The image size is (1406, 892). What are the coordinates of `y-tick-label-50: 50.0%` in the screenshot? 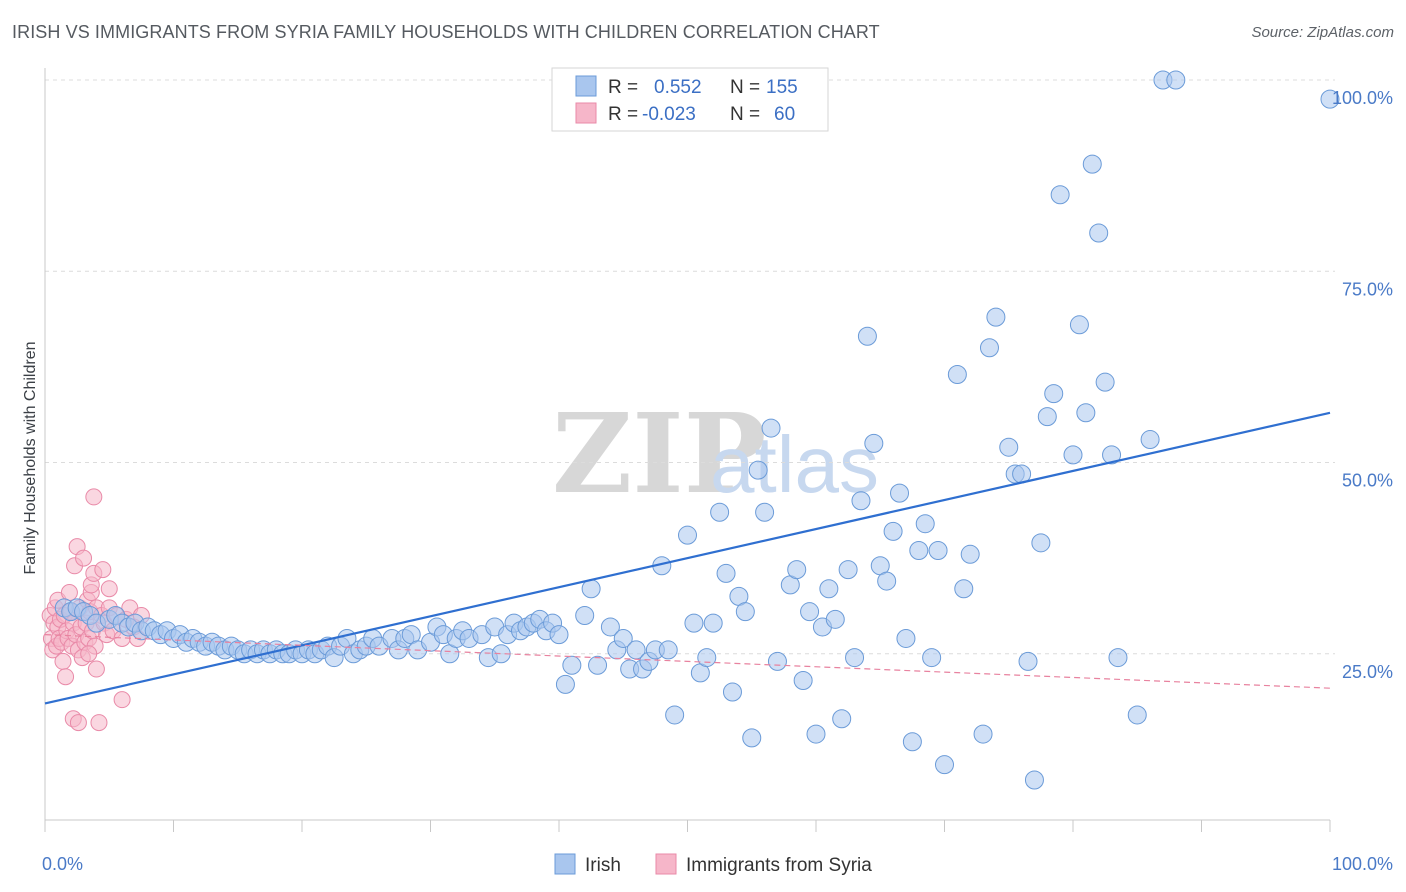 It's located at (1367, 481).